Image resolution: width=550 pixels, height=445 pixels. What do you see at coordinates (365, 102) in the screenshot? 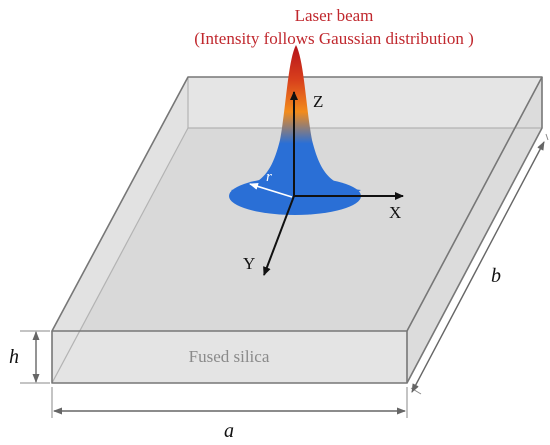
I see `slab-back-face` at bounding box center [365, 102].